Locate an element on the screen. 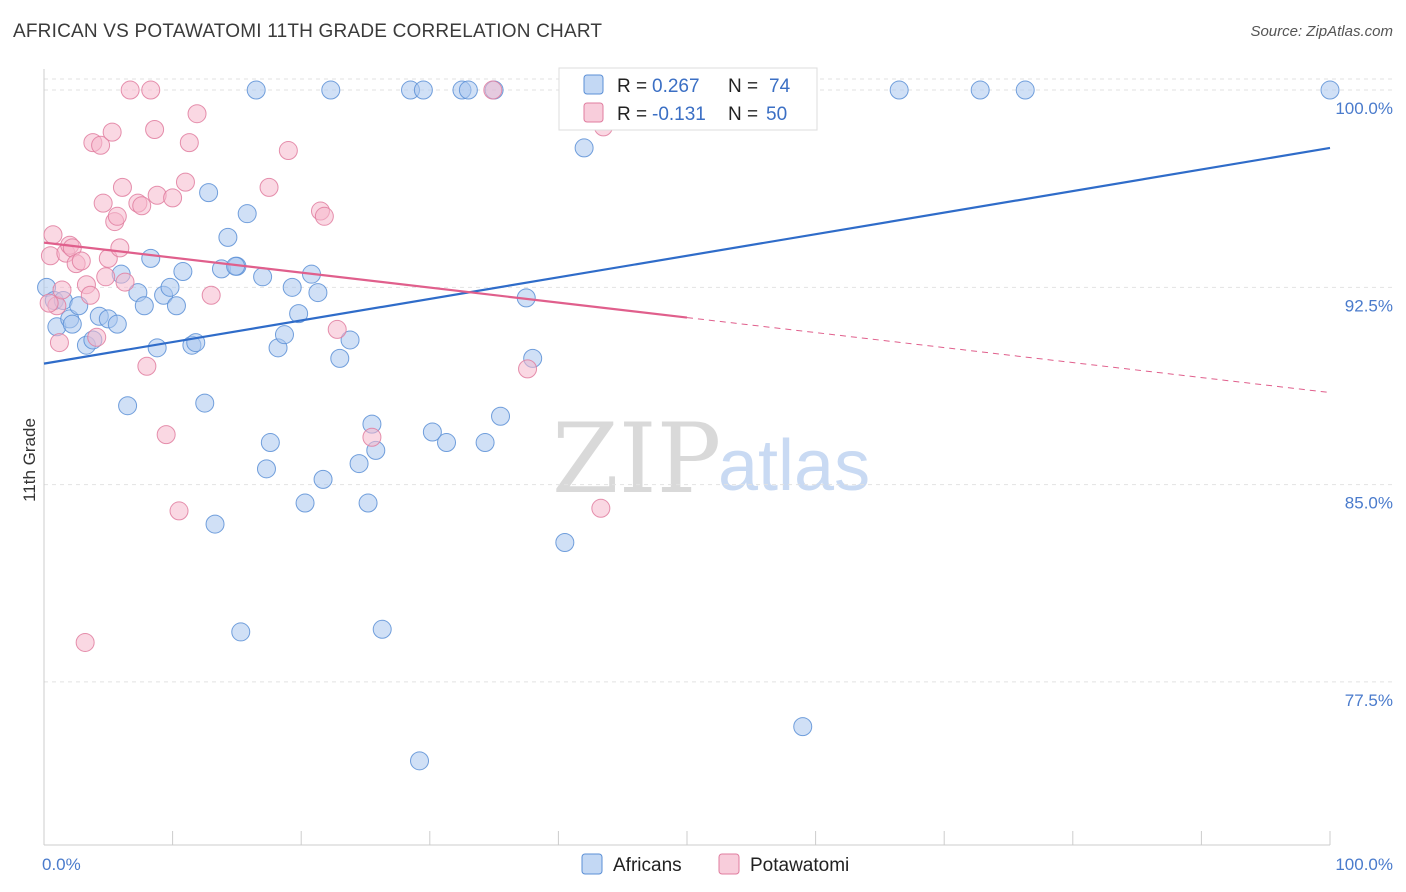  bottom-legend-label-africans: Africans is located at coordinates (647, 865).